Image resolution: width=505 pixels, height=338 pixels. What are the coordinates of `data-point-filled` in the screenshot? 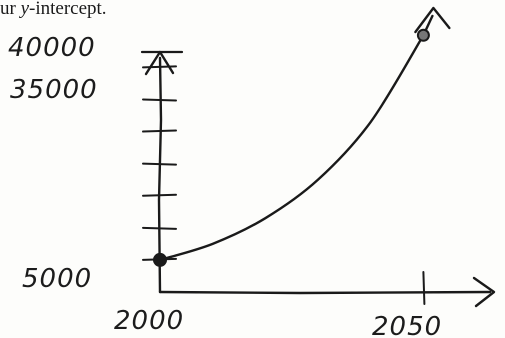 It's located at (160, 259).